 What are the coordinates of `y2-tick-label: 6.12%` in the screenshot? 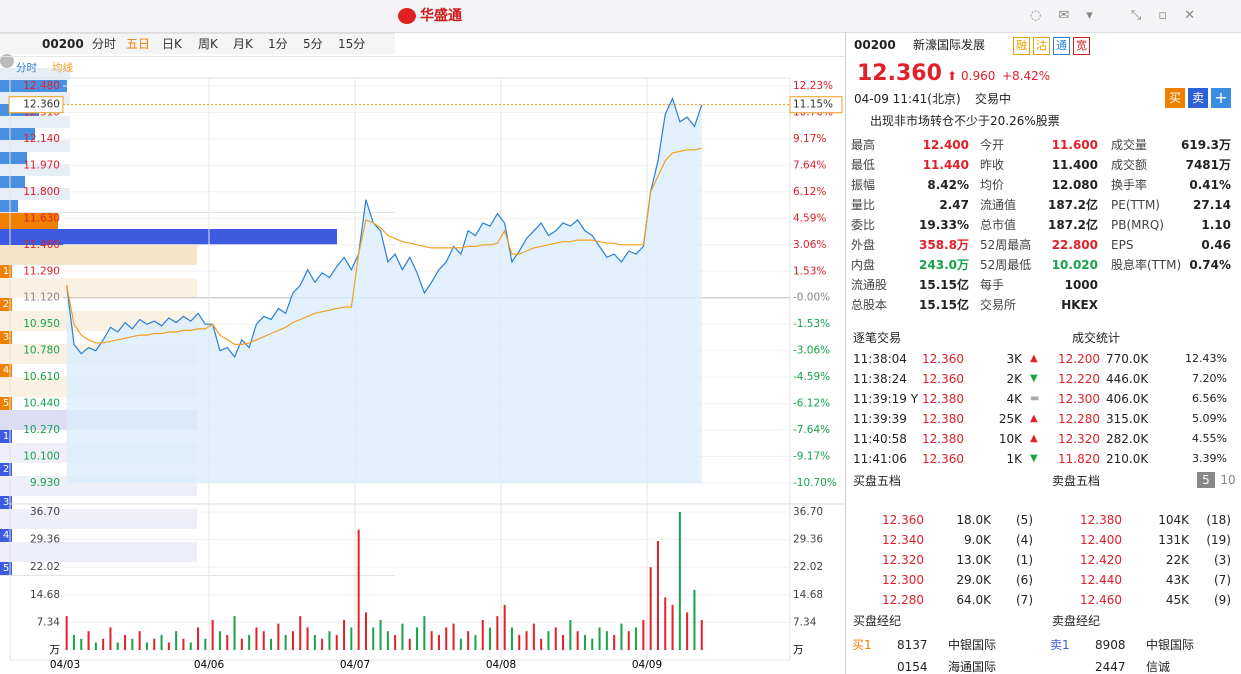 It's located at (809, 192).